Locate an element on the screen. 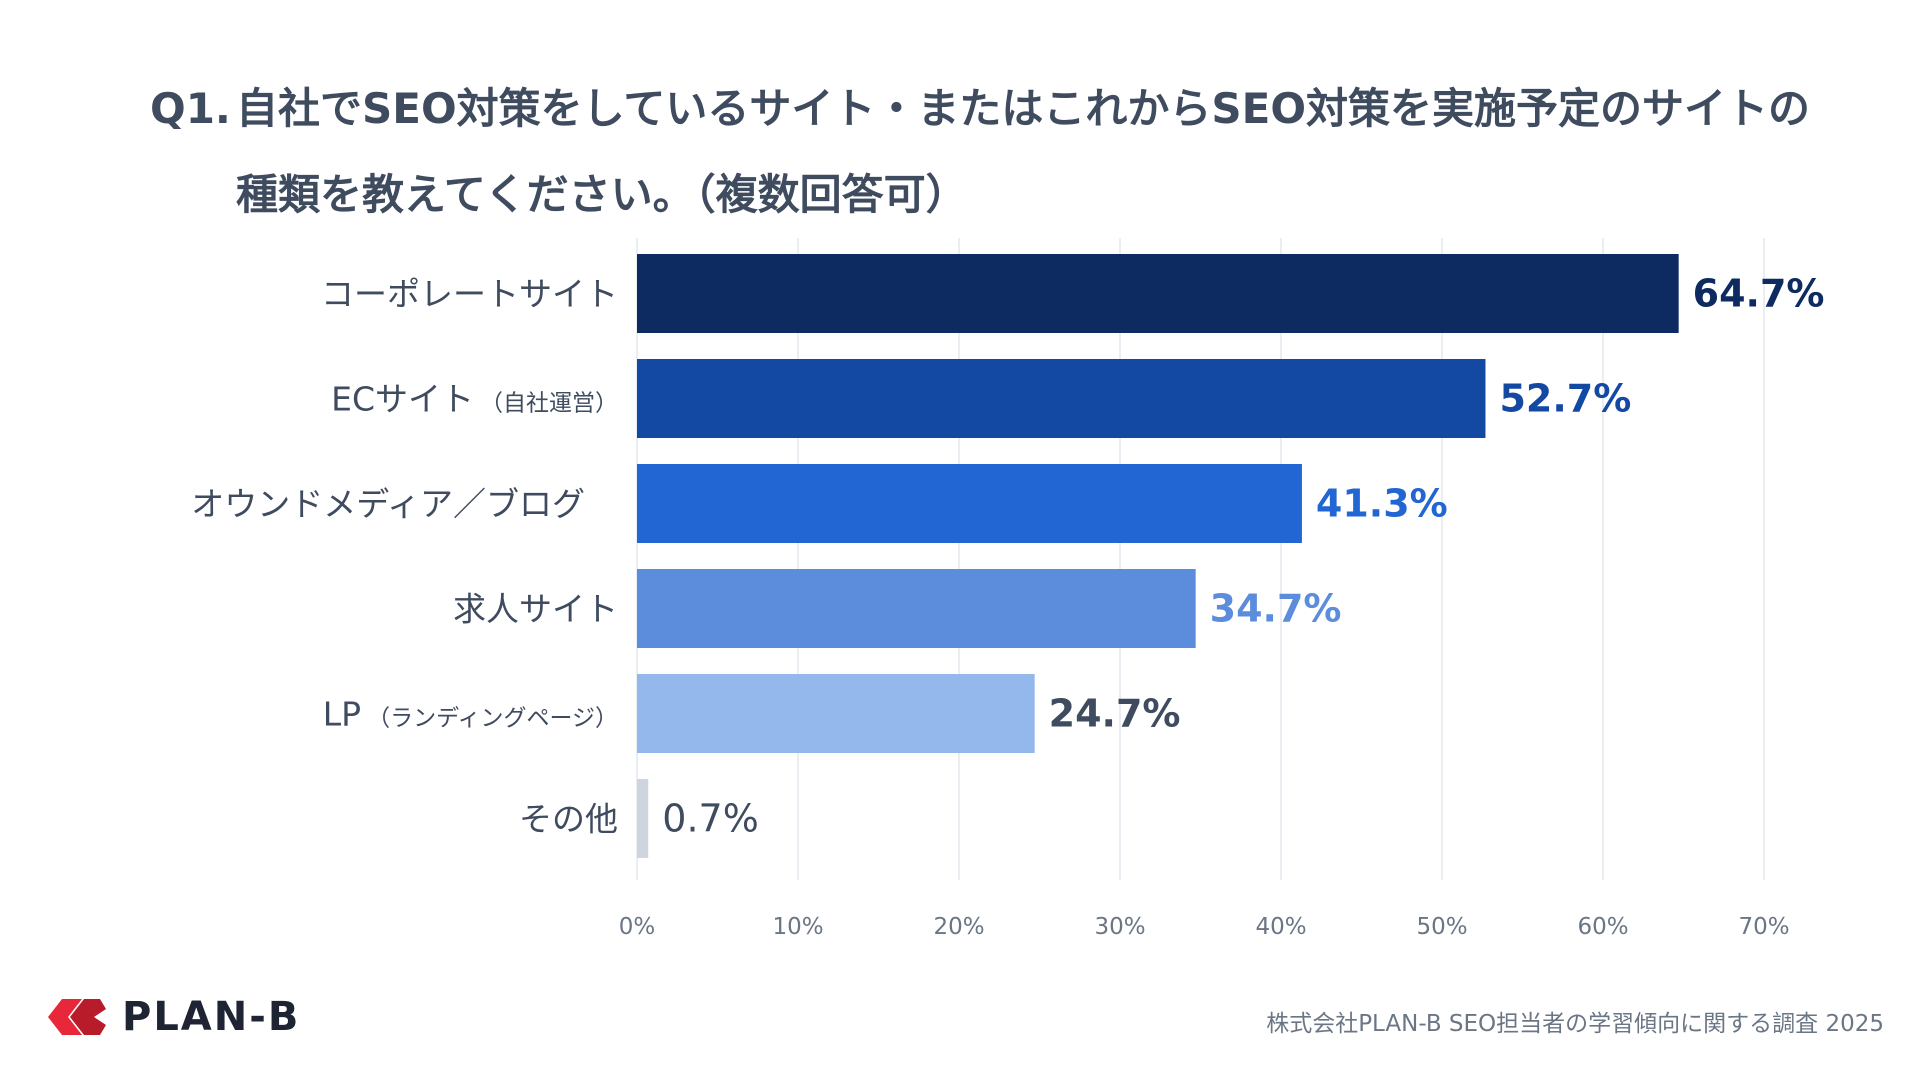 The image size is (1920, 1080). x-tick-label: 30% is located at coordinates (1119, 927).